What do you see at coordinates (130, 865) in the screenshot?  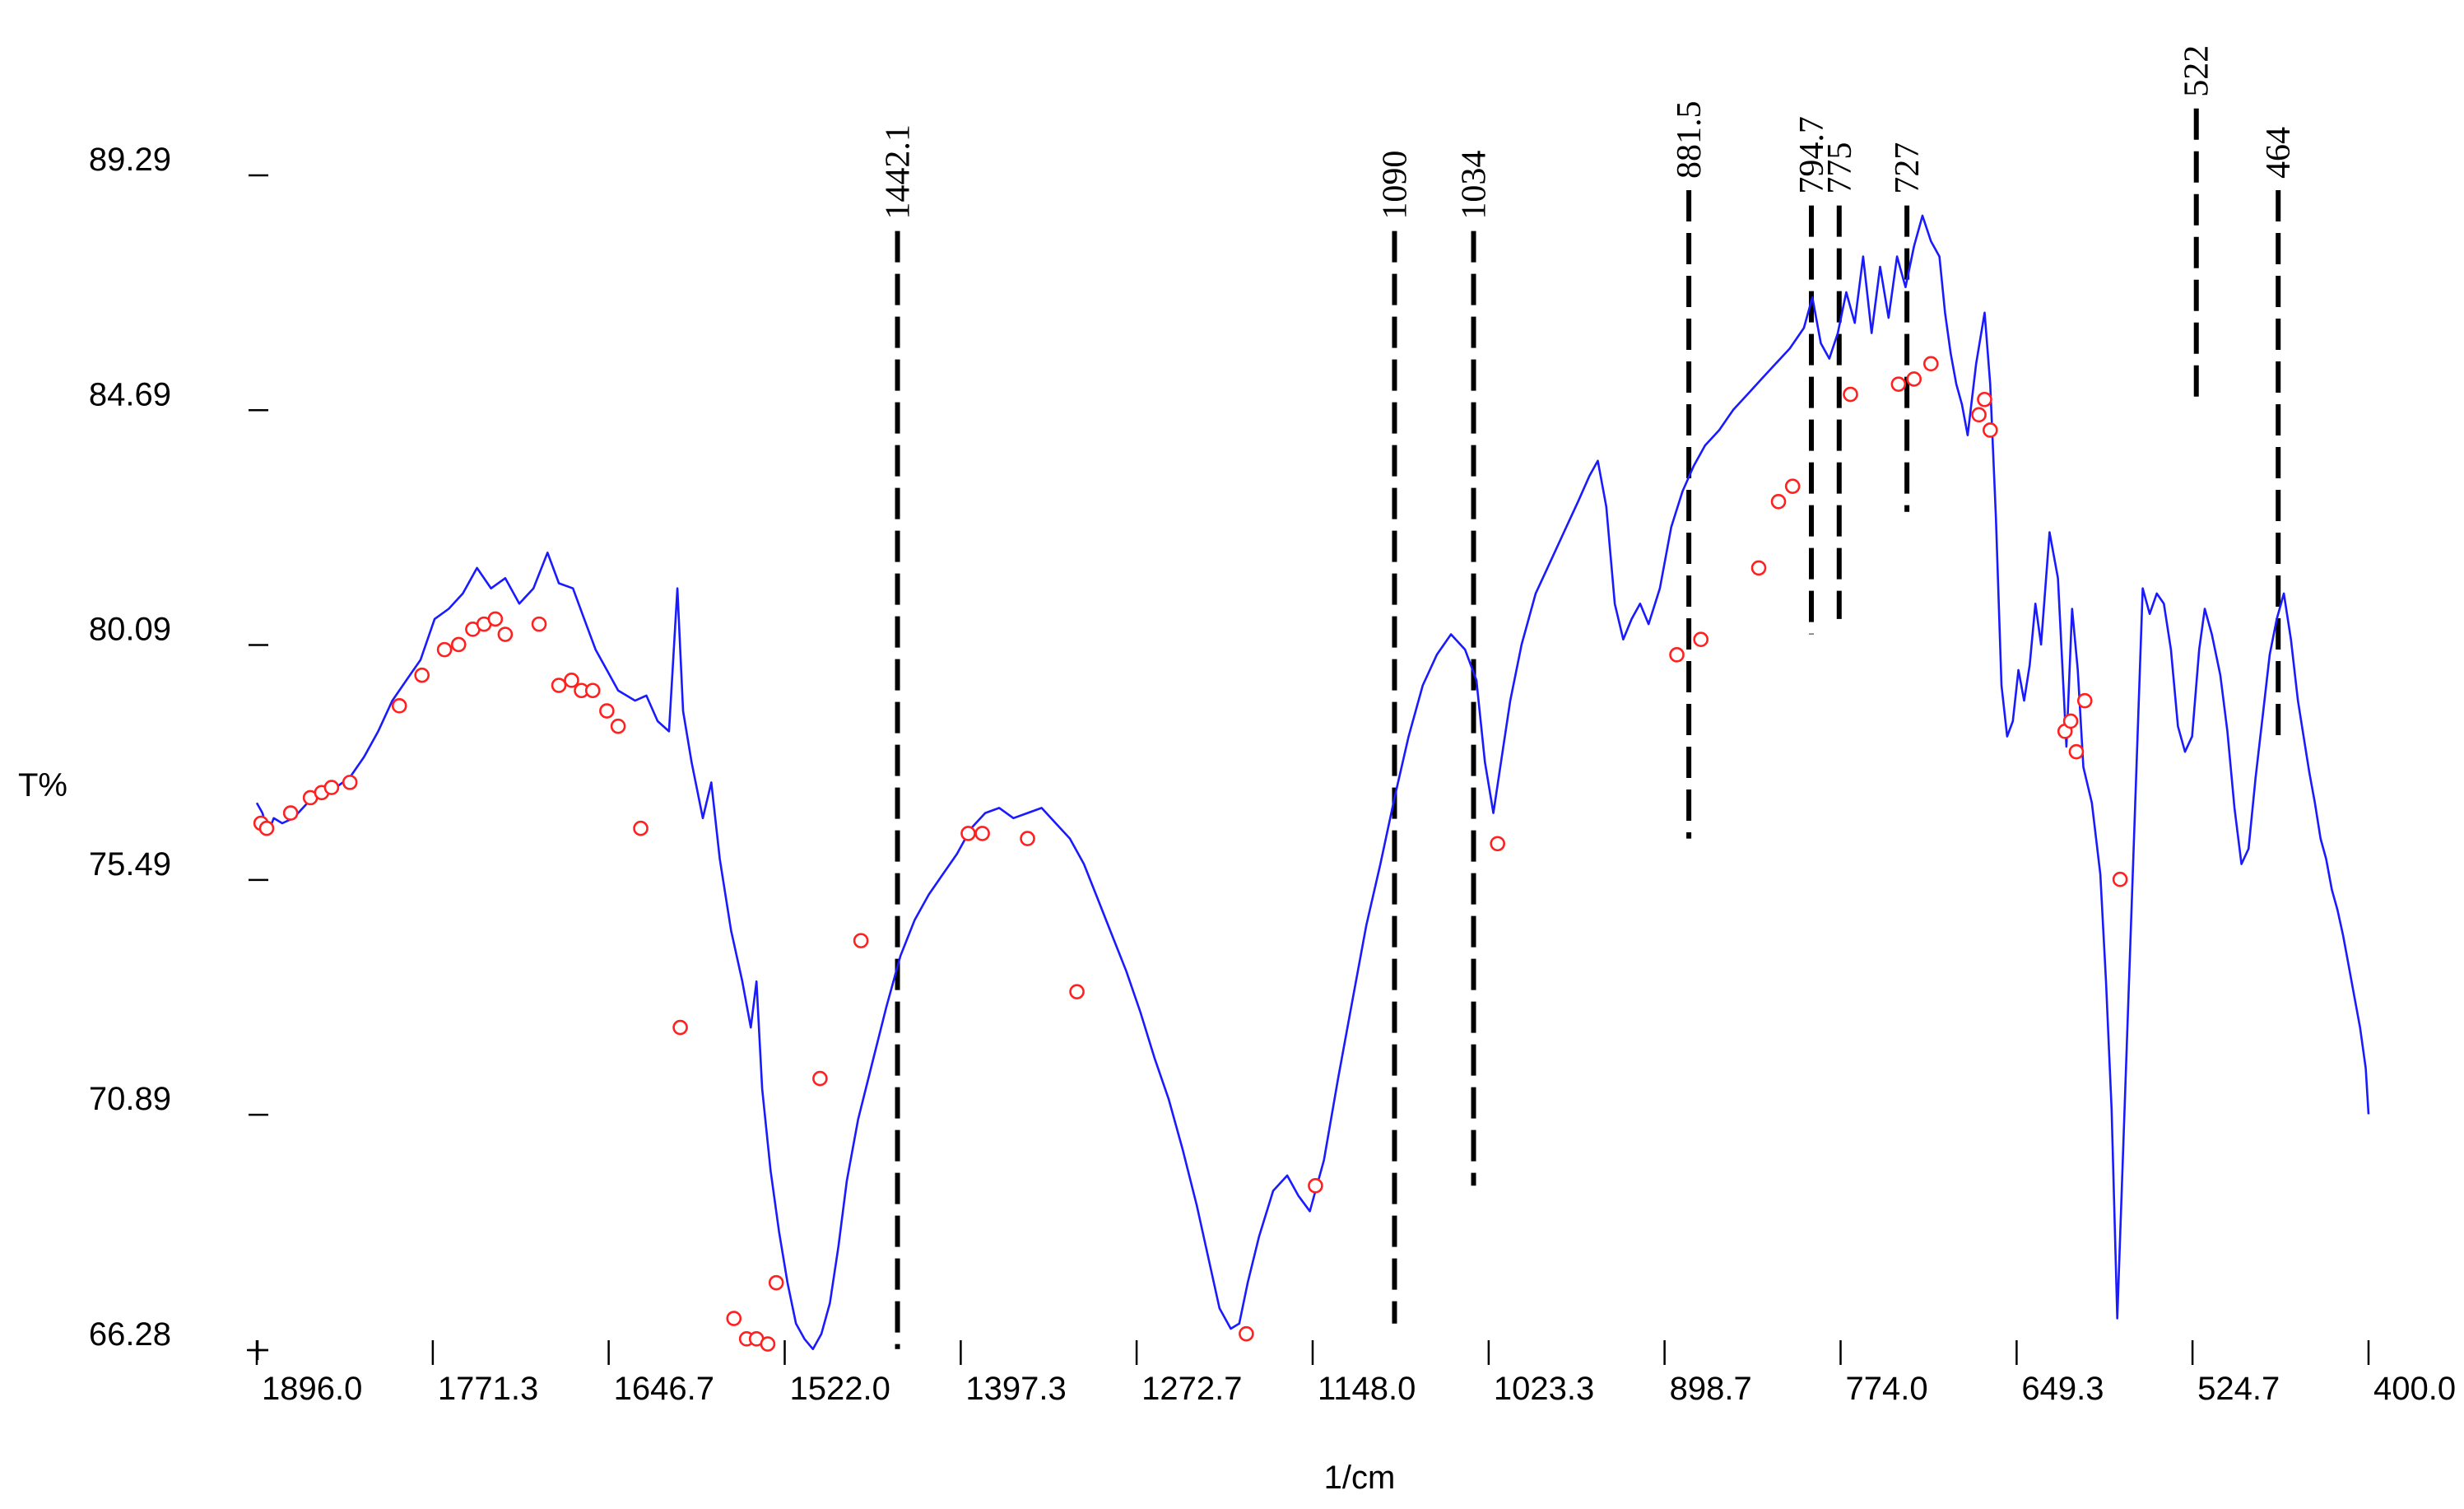 I see `y-tick-label: 75.49` at bounding box center [130, 865].